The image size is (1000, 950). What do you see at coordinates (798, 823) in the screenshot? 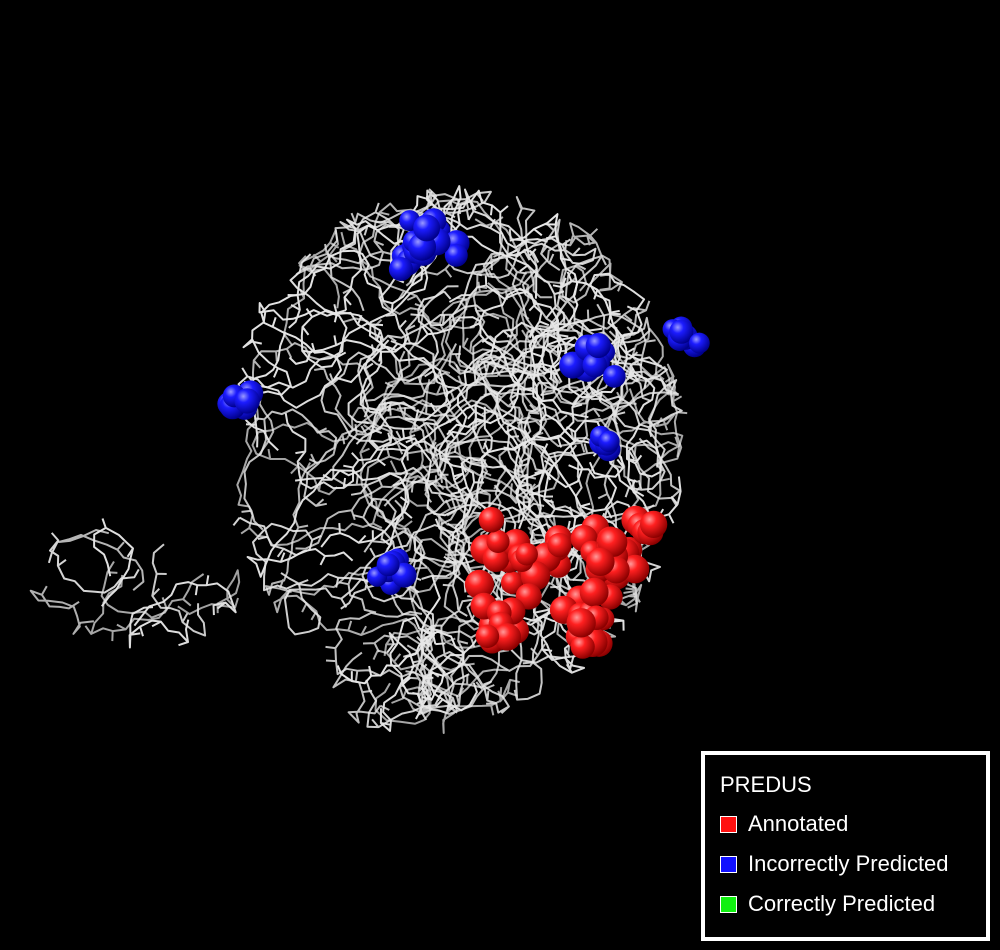
I see `legend-label-annotated: Annotated` at bounding box center [798, 823].